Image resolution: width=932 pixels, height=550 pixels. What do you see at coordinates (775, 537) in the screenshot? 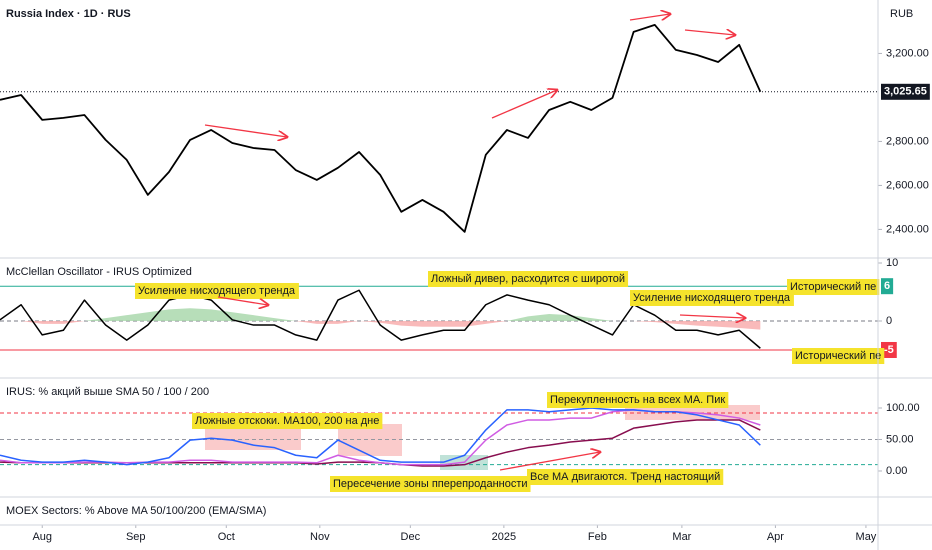
I see `x-tick-label: Apr` at bounding box center [775, 537].